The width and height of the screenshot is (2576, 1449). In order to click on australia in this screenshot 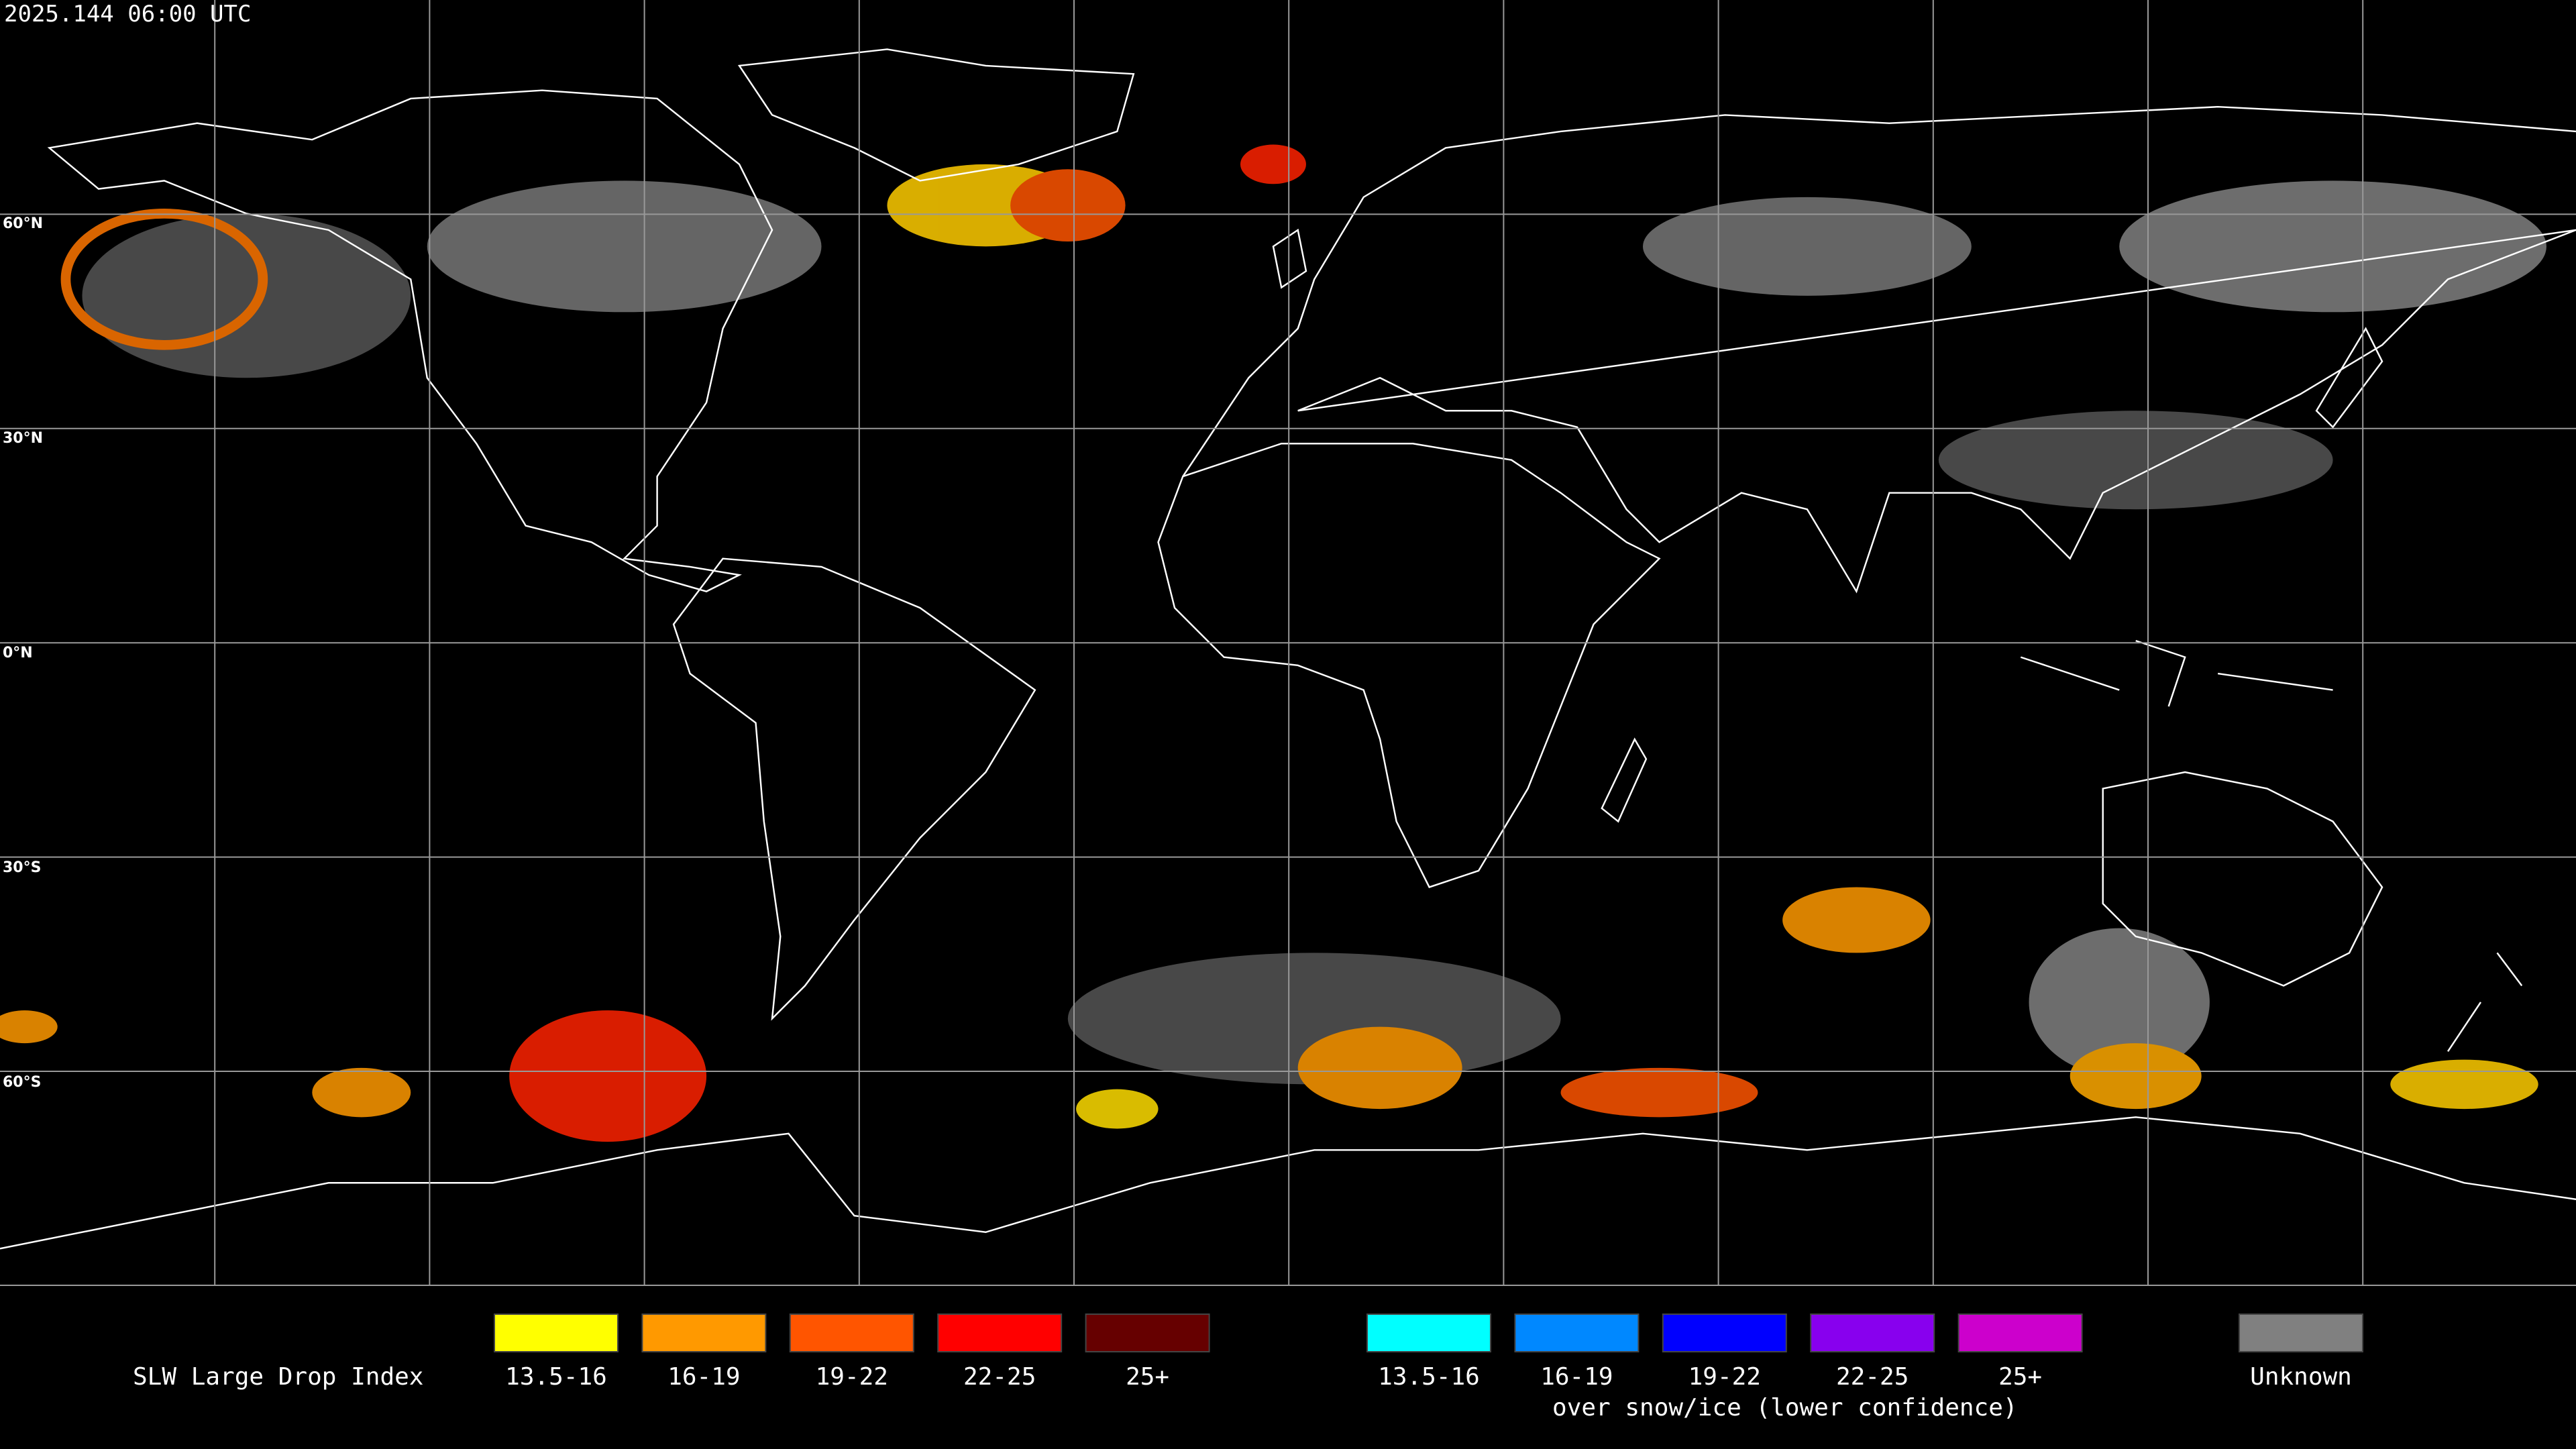, I will do `click(2242, 879)`.